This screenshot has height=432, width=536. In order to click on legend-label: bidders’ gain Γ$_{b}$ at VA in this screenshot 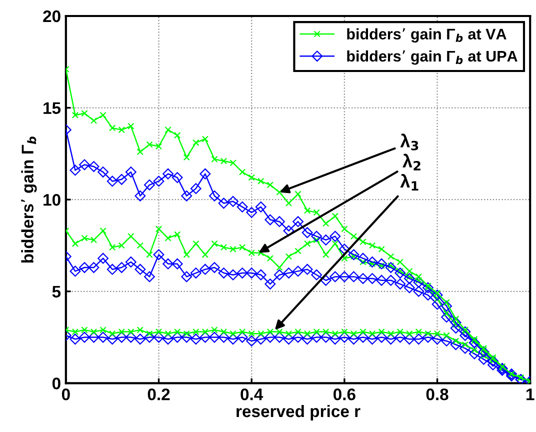, I will do `click(426, 35)`.